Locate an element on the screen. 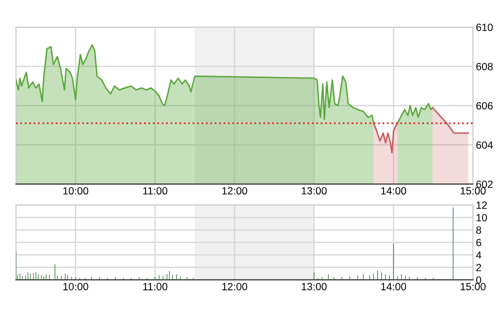 This screenshot has width=500, height=312. y-tick-label: 602 is located at coordinates (484, 184).